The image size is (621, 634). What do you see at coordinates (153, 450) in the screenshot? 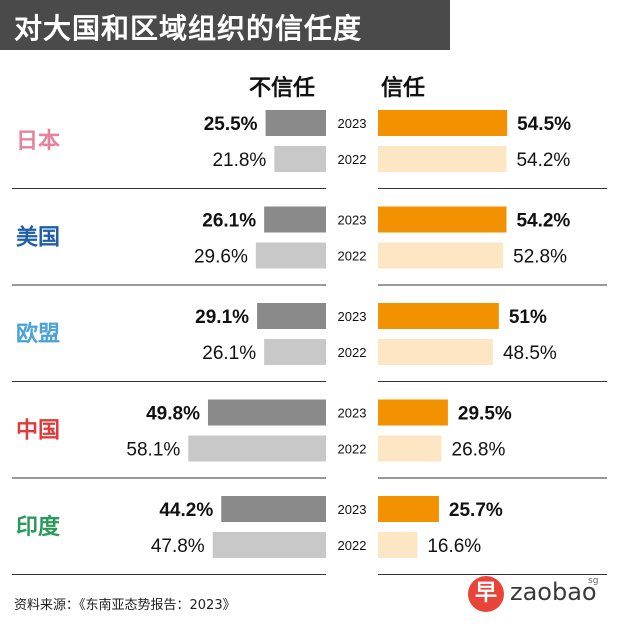
I see `distrust-value-label: 58.1%` at bounding box center [153, 450].